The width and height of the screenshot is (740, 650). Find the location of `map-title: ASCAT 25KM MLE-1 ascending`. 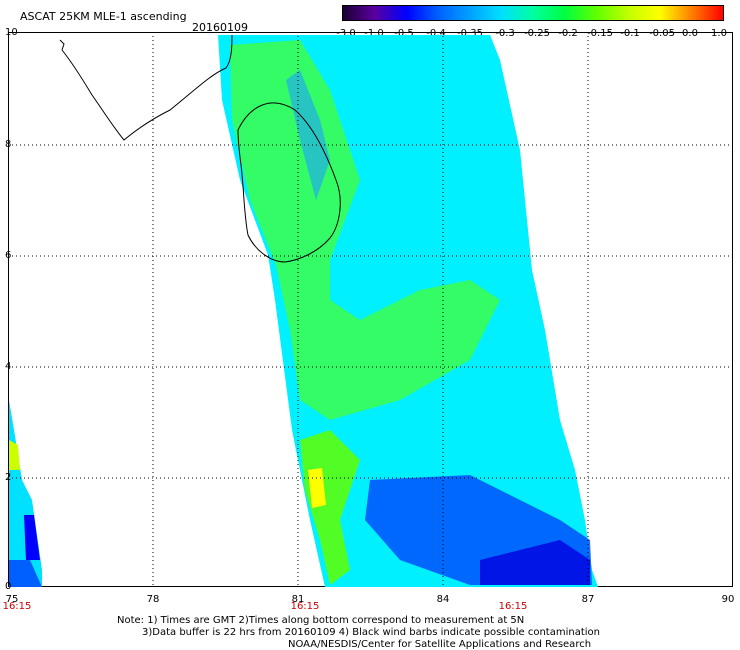

map-title: ASCAT 25KM MLE-1 ascending is located at coordinates (103, 16).